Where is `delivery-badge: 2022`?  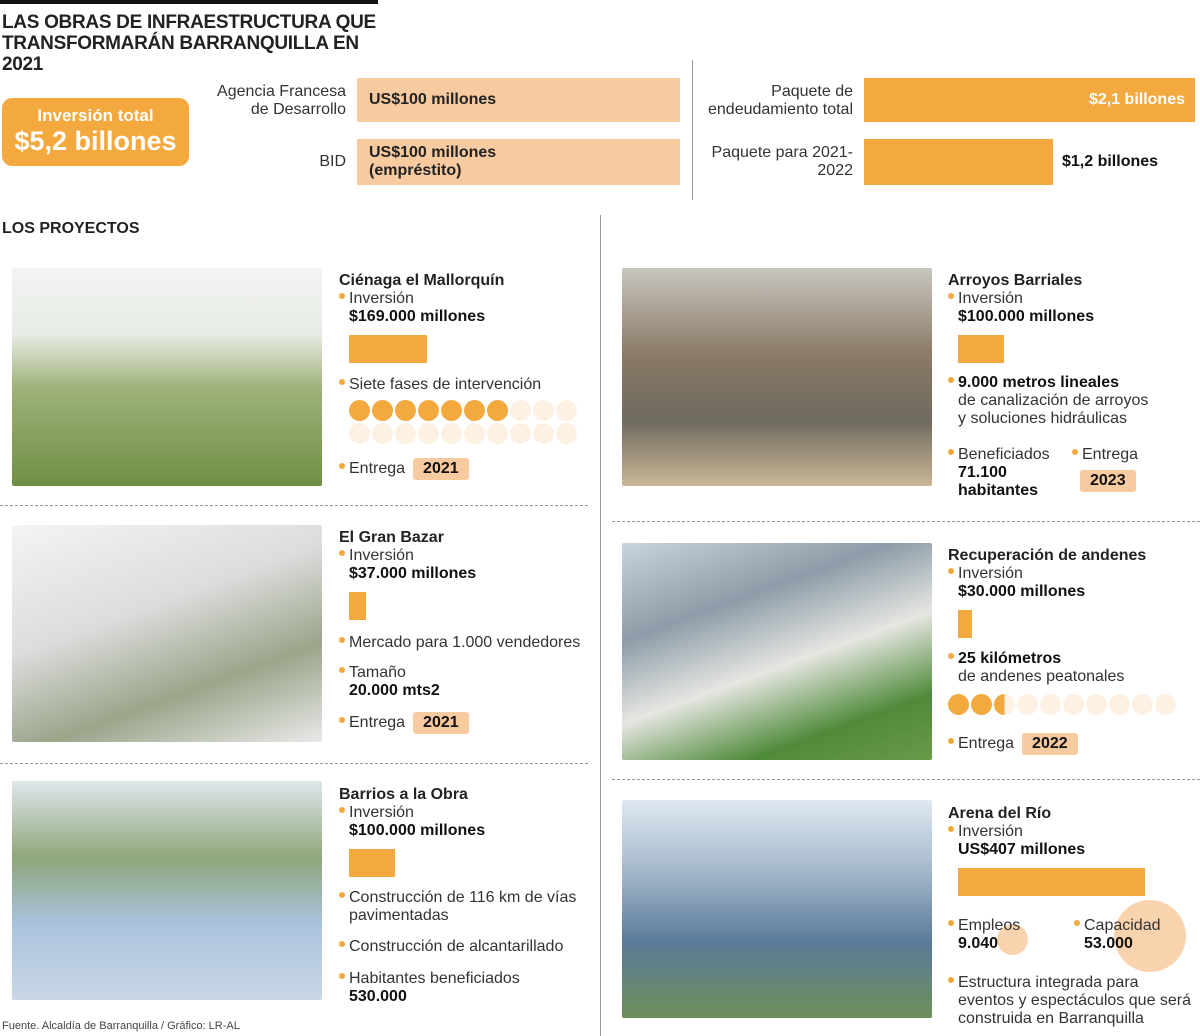 delivery-badge: 2022 is located at coordinates (1050, 744).